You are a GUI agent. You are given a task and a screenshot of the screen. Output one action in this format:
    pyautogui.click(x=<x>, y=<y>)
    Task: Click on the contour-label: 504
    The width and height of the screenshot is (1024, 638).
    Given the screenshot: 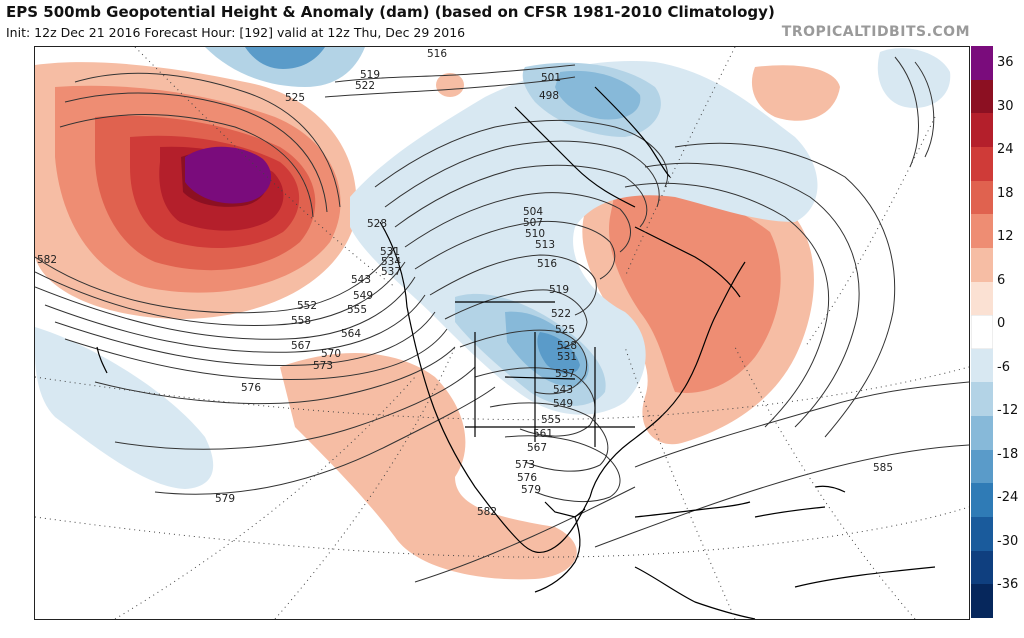 What is the action you would take?
    pyautogui.click(x=533, y=212)
    